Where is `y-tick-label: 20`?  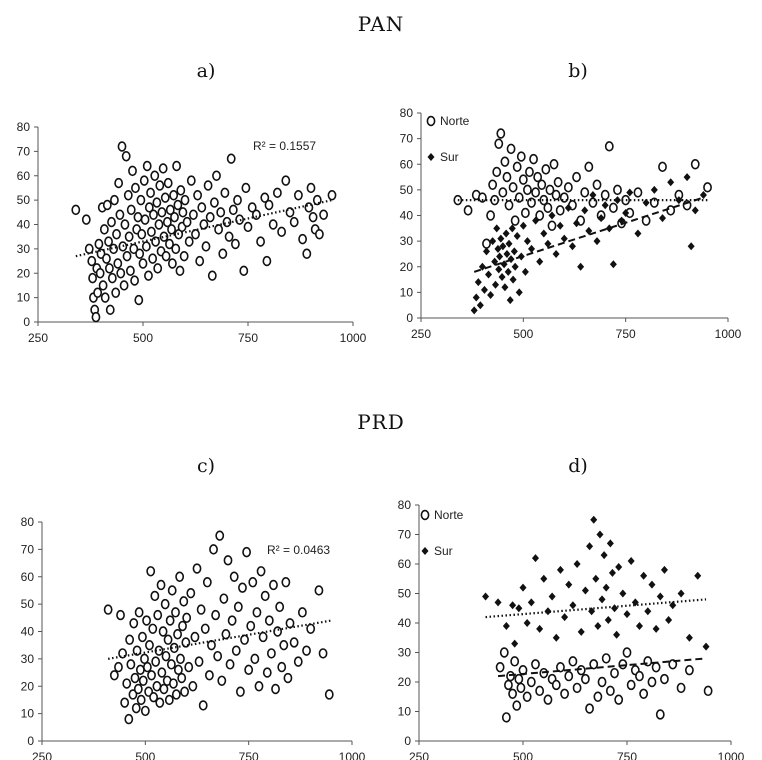 y-tick-label: 20 is located at coordinates (405, 682).